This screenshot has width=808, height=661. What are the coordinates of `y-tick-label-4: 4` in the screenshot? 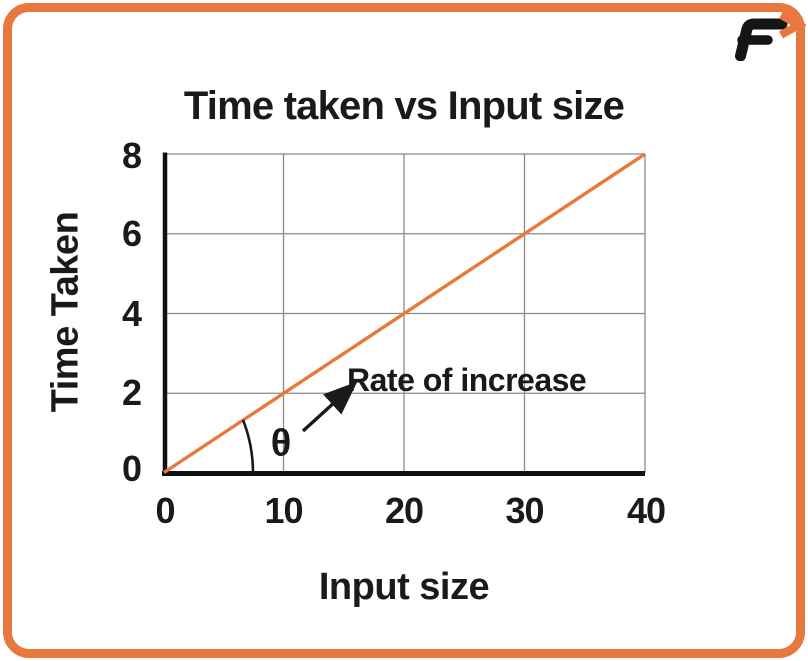 It's located at (131, 313).